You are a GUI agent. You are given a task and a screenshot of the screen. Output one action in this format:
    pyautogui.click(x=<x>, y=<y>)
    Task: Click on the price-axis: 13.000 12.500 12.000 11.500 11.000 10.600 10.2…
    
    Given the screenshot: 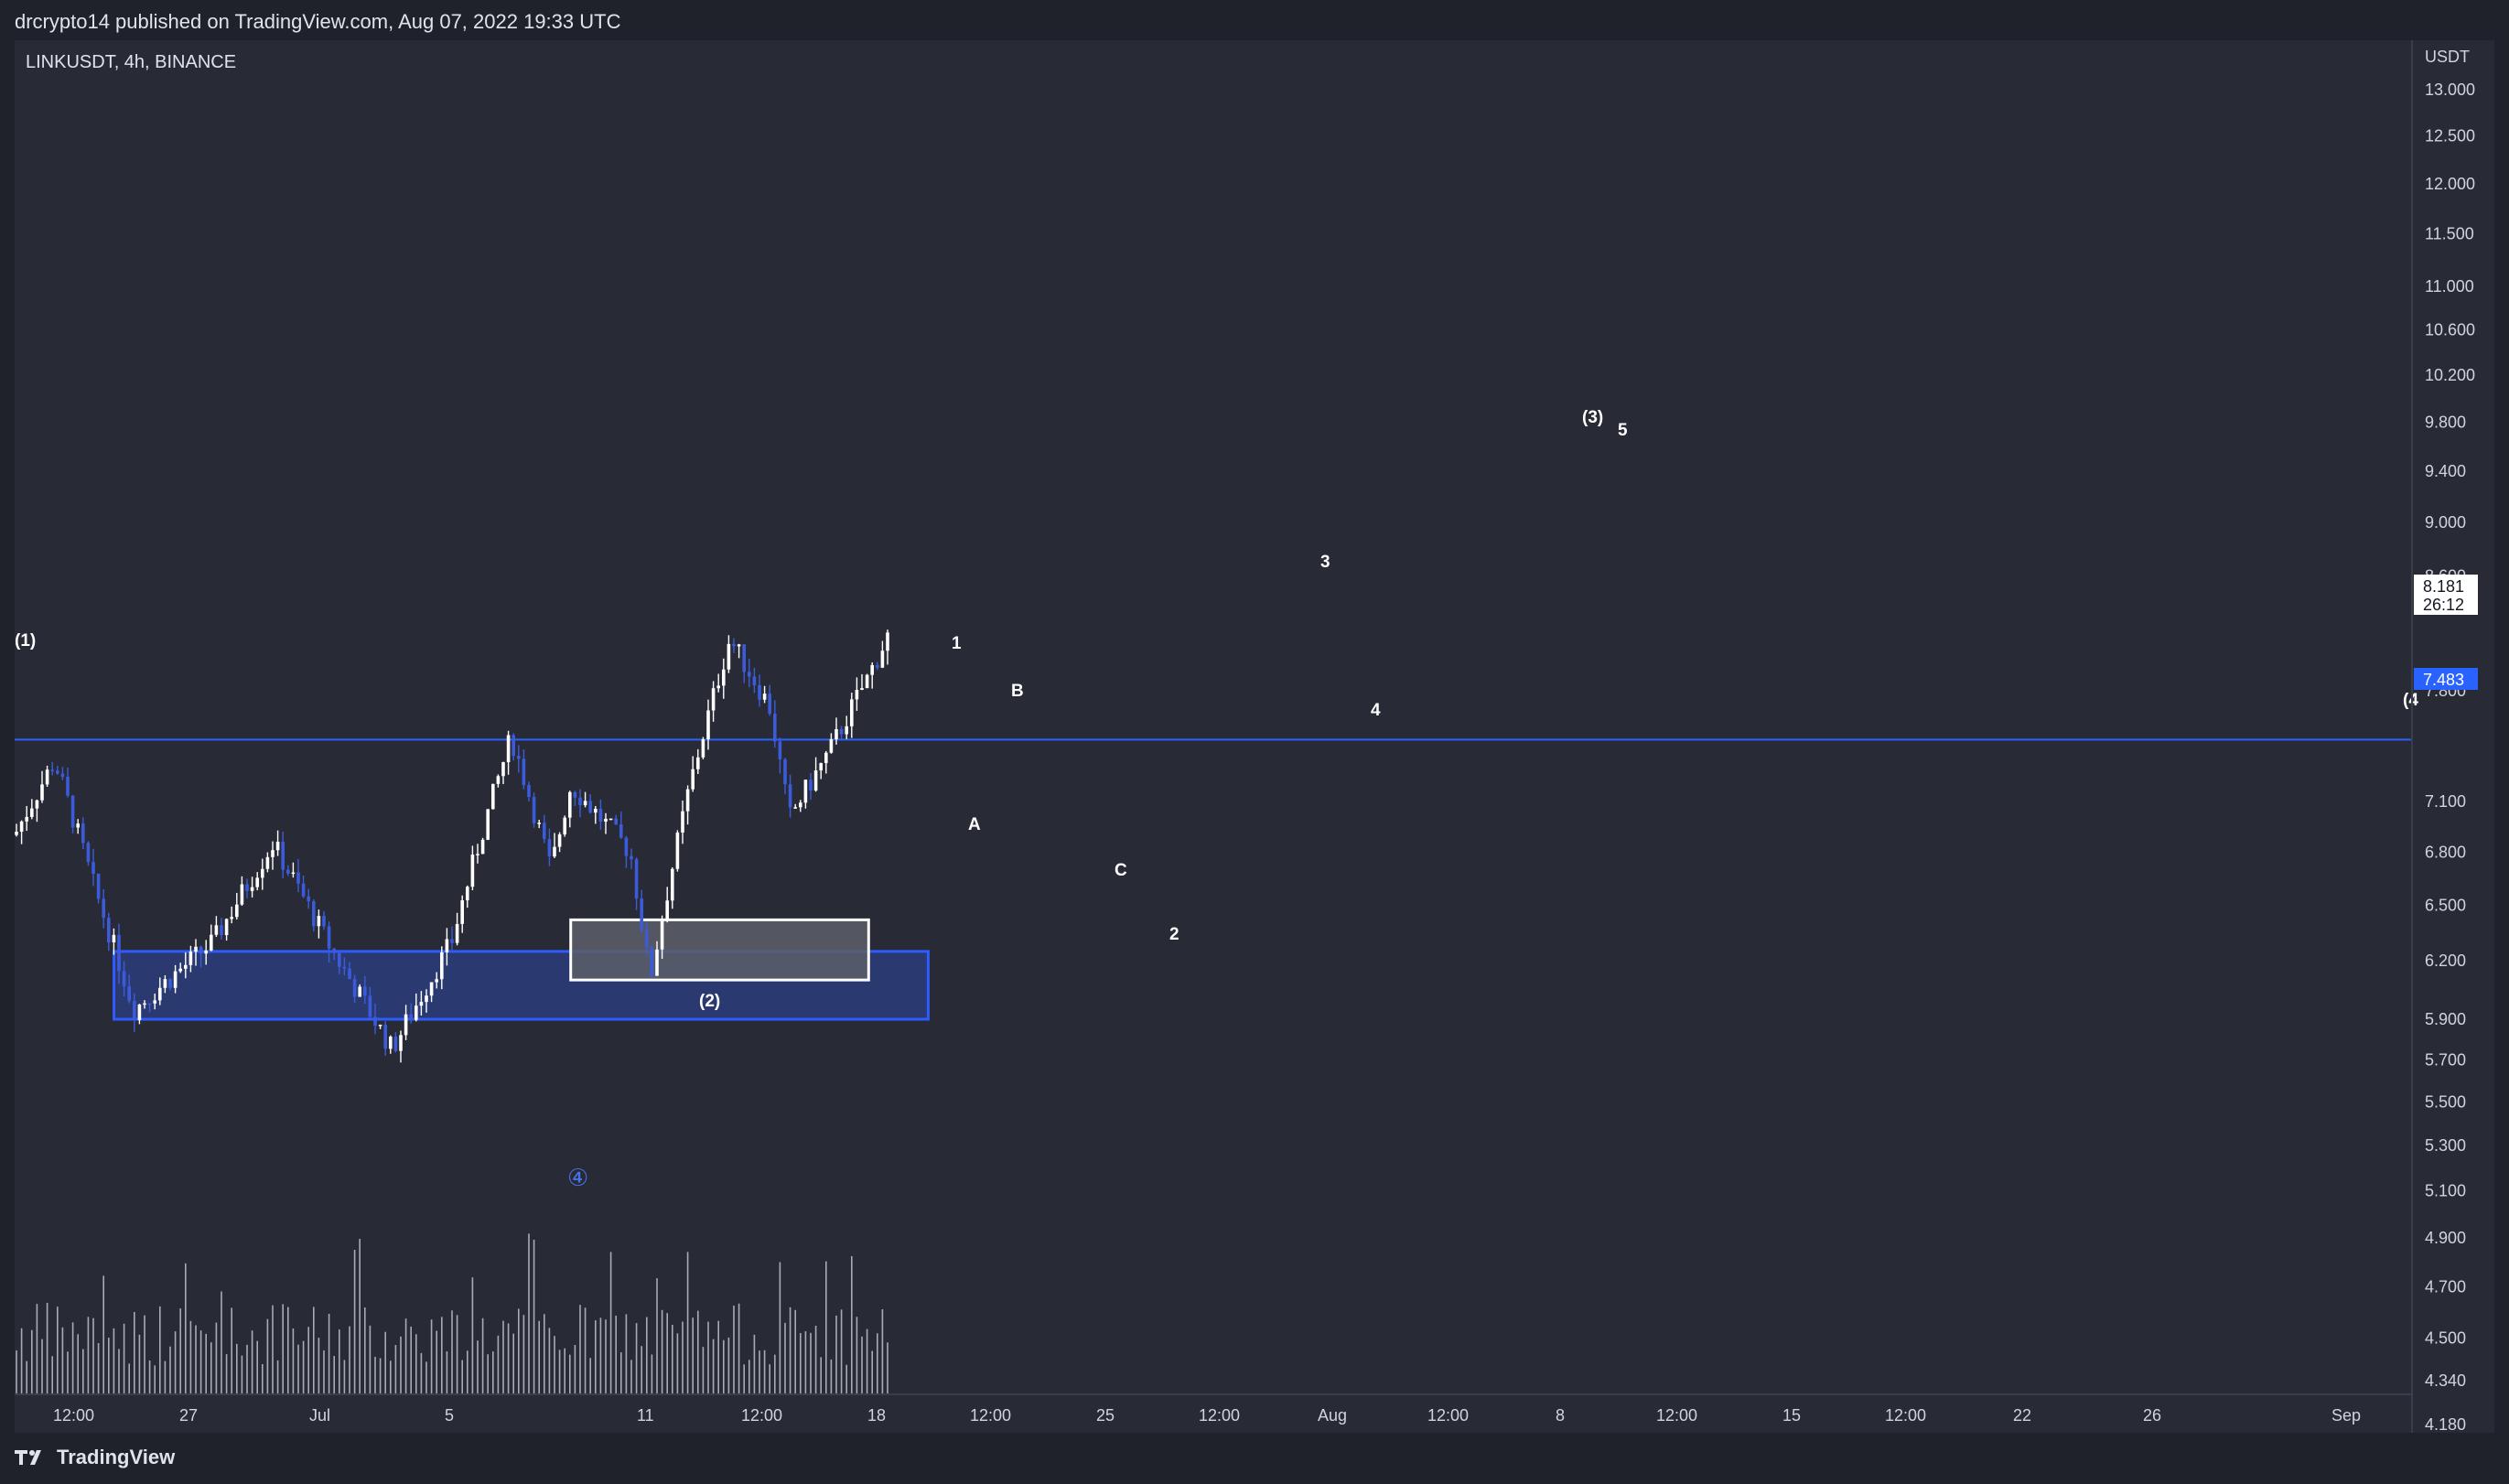 What is the action you would take?
    pyautogui.click(x=2450, y=757)
    